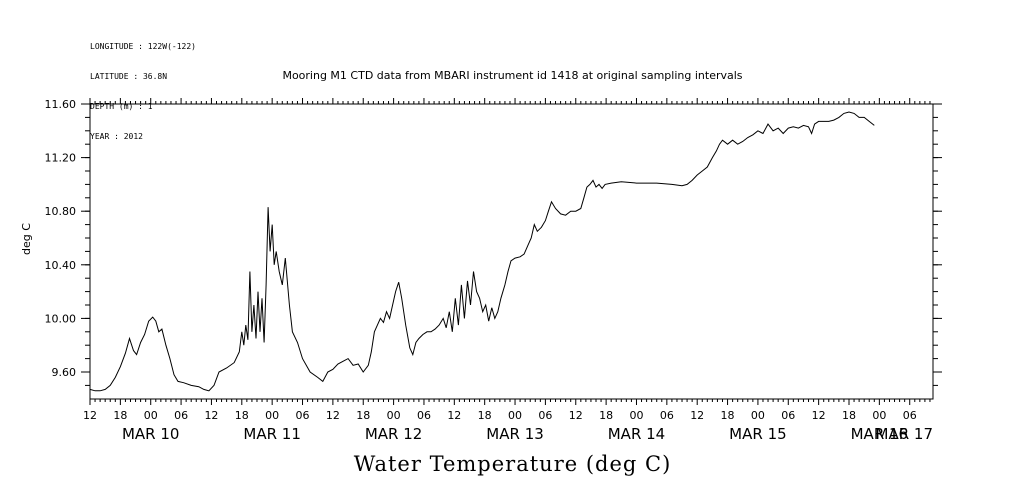 This screenshot has width=1009, height=504. I want to click on x-date-label: MAR 11, so click(271, 434).